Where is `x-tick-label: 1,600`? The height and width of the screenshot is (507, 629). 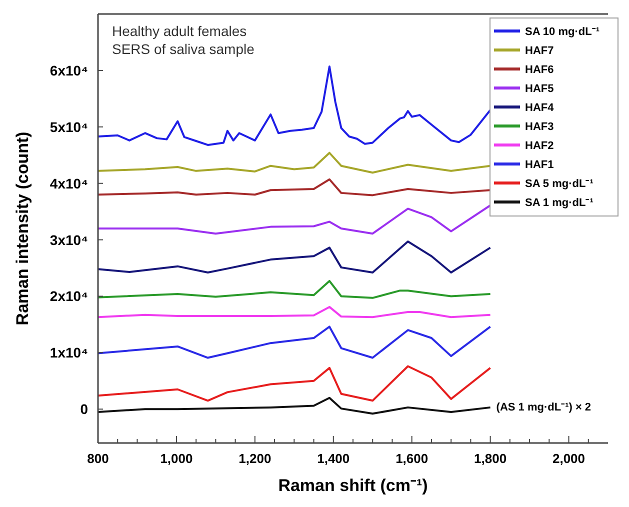 x-tick-label: 1,600 is located at coordinates (412, 458).